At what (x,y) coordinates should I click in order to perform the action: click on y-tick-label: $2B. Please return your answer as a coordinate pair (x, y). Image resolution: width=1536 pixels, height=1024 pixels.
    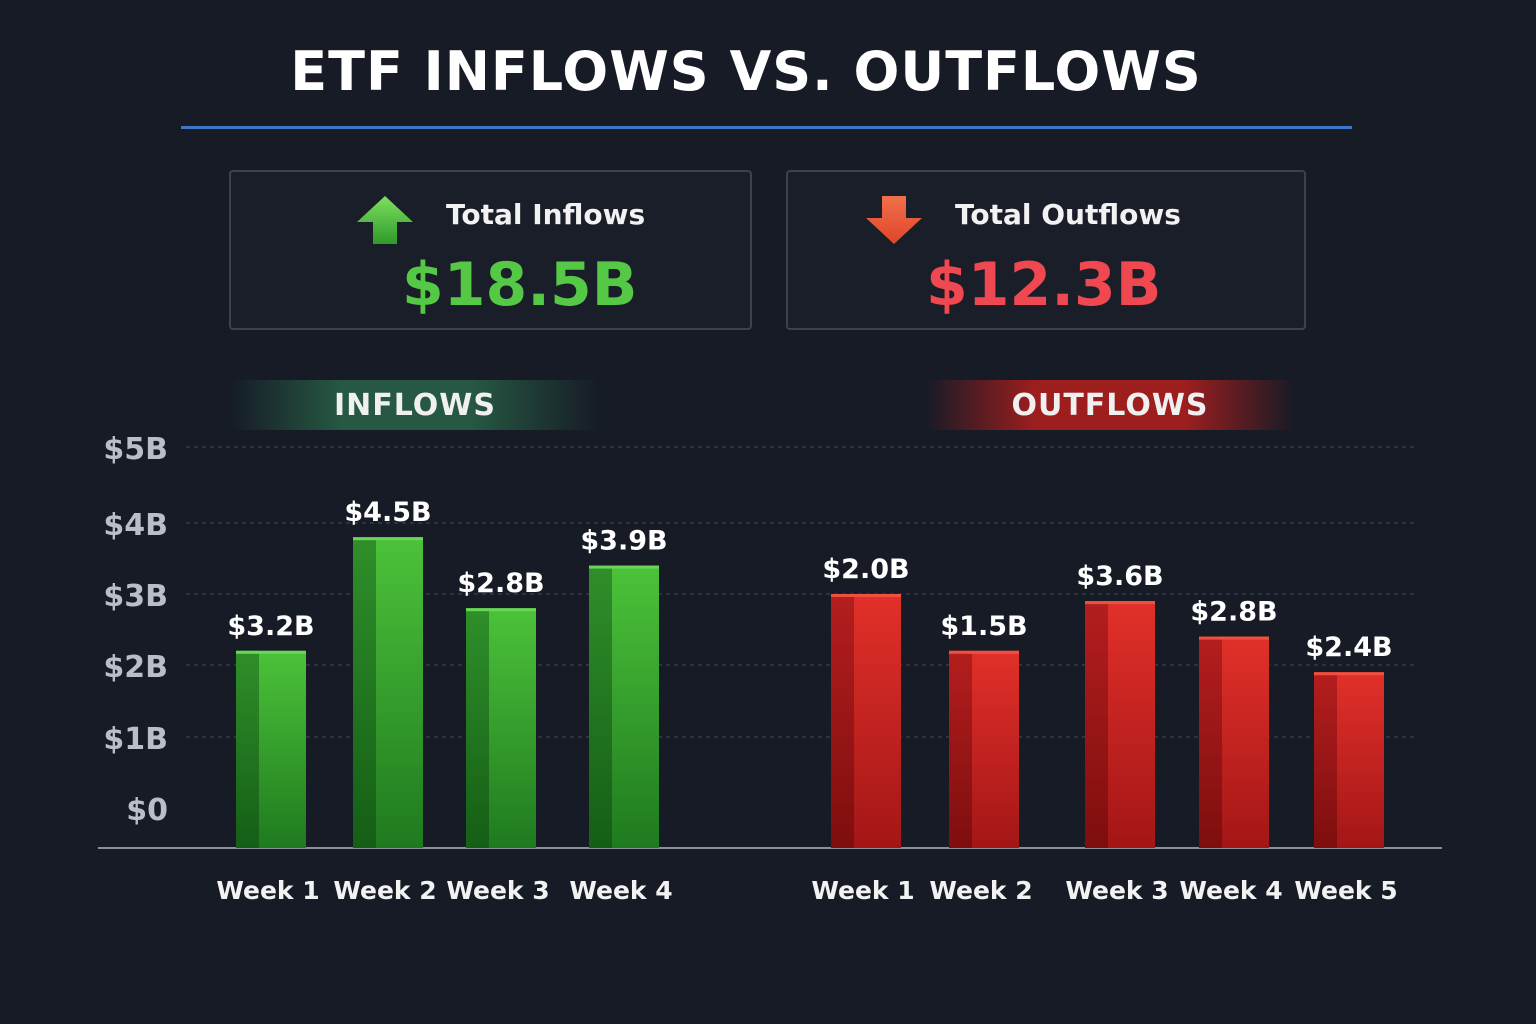
    Looking at the image, I should click on (135, 667).